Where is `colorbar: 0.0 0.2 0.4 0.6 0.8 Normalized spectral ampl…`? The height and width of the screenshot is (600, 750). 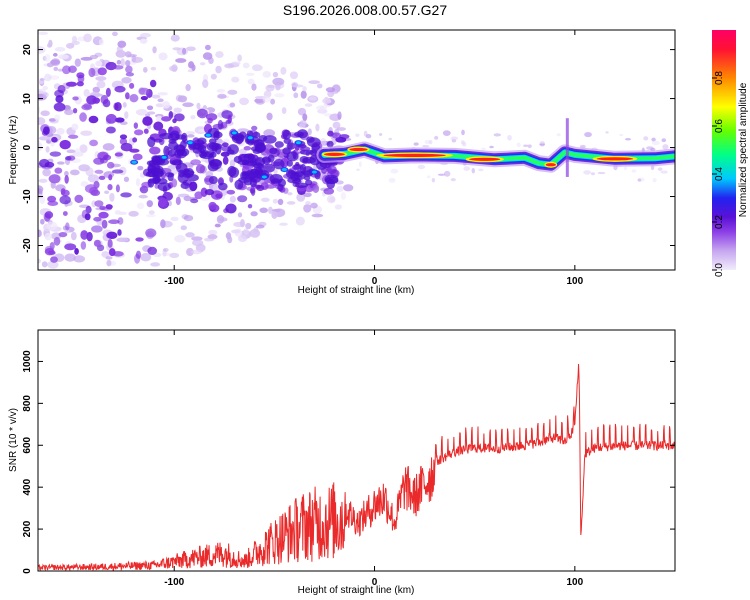 colorbar: 0.0 0.2 0.4 0.6 0.8 Normalized spectral ampl… is located at coordinates (730, 153).